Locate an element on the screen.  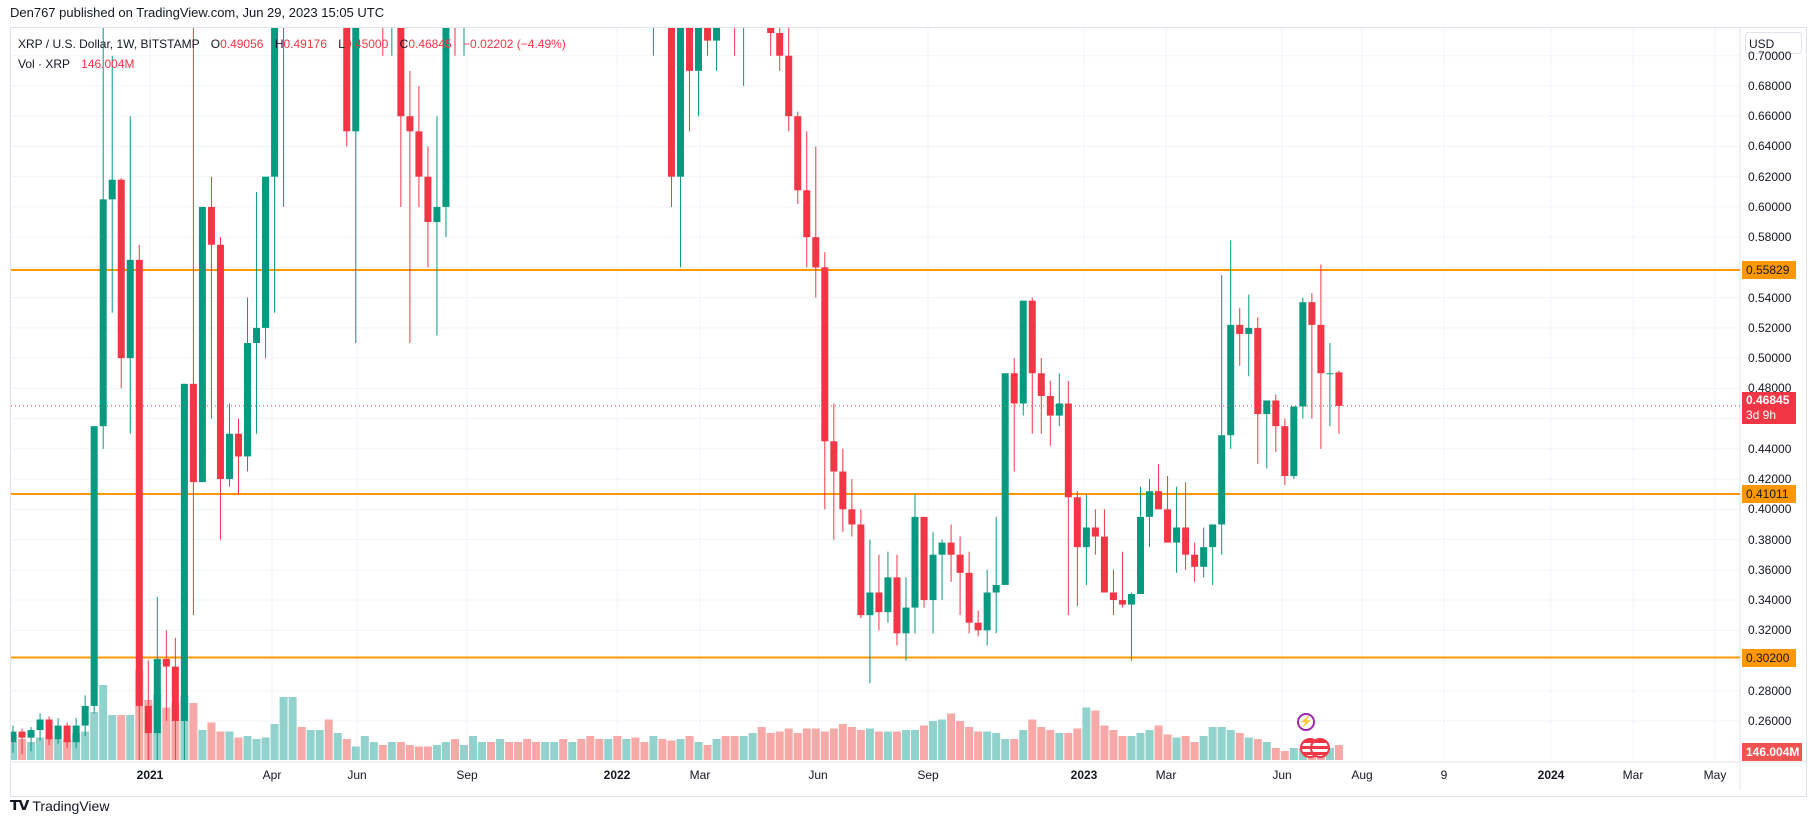
price-tick: 0.54000 is located at coordinates (1770, 297).